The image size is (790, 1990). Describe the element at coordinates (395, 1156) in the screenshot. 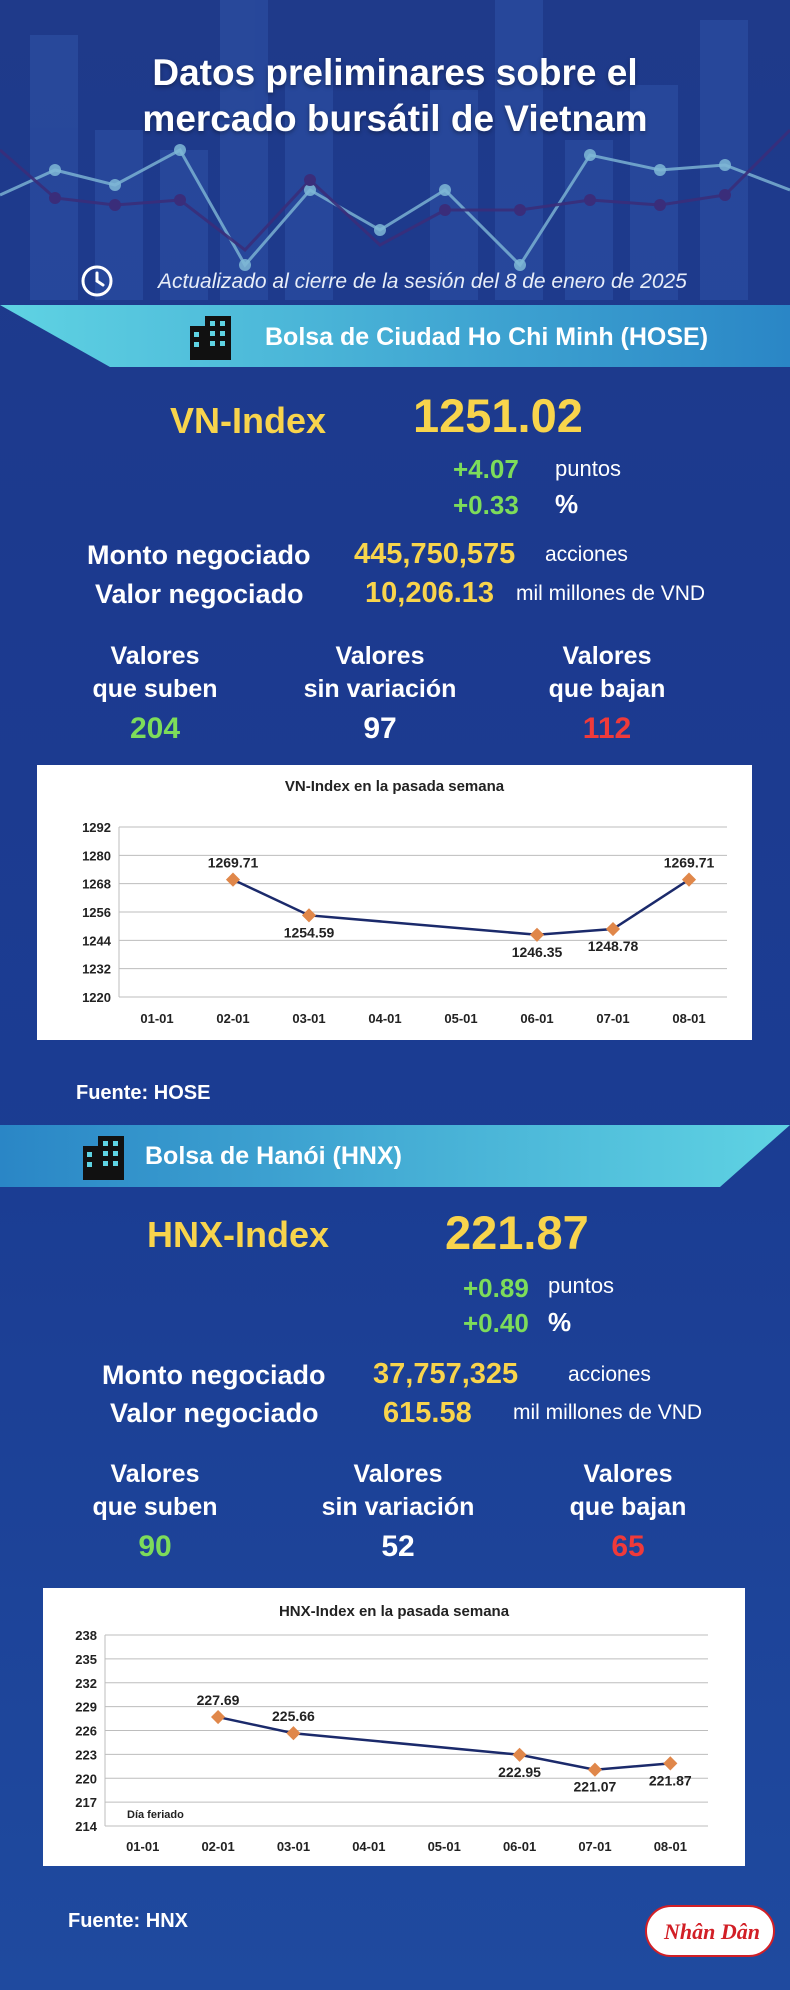

I see `hnx-banner` at that location.